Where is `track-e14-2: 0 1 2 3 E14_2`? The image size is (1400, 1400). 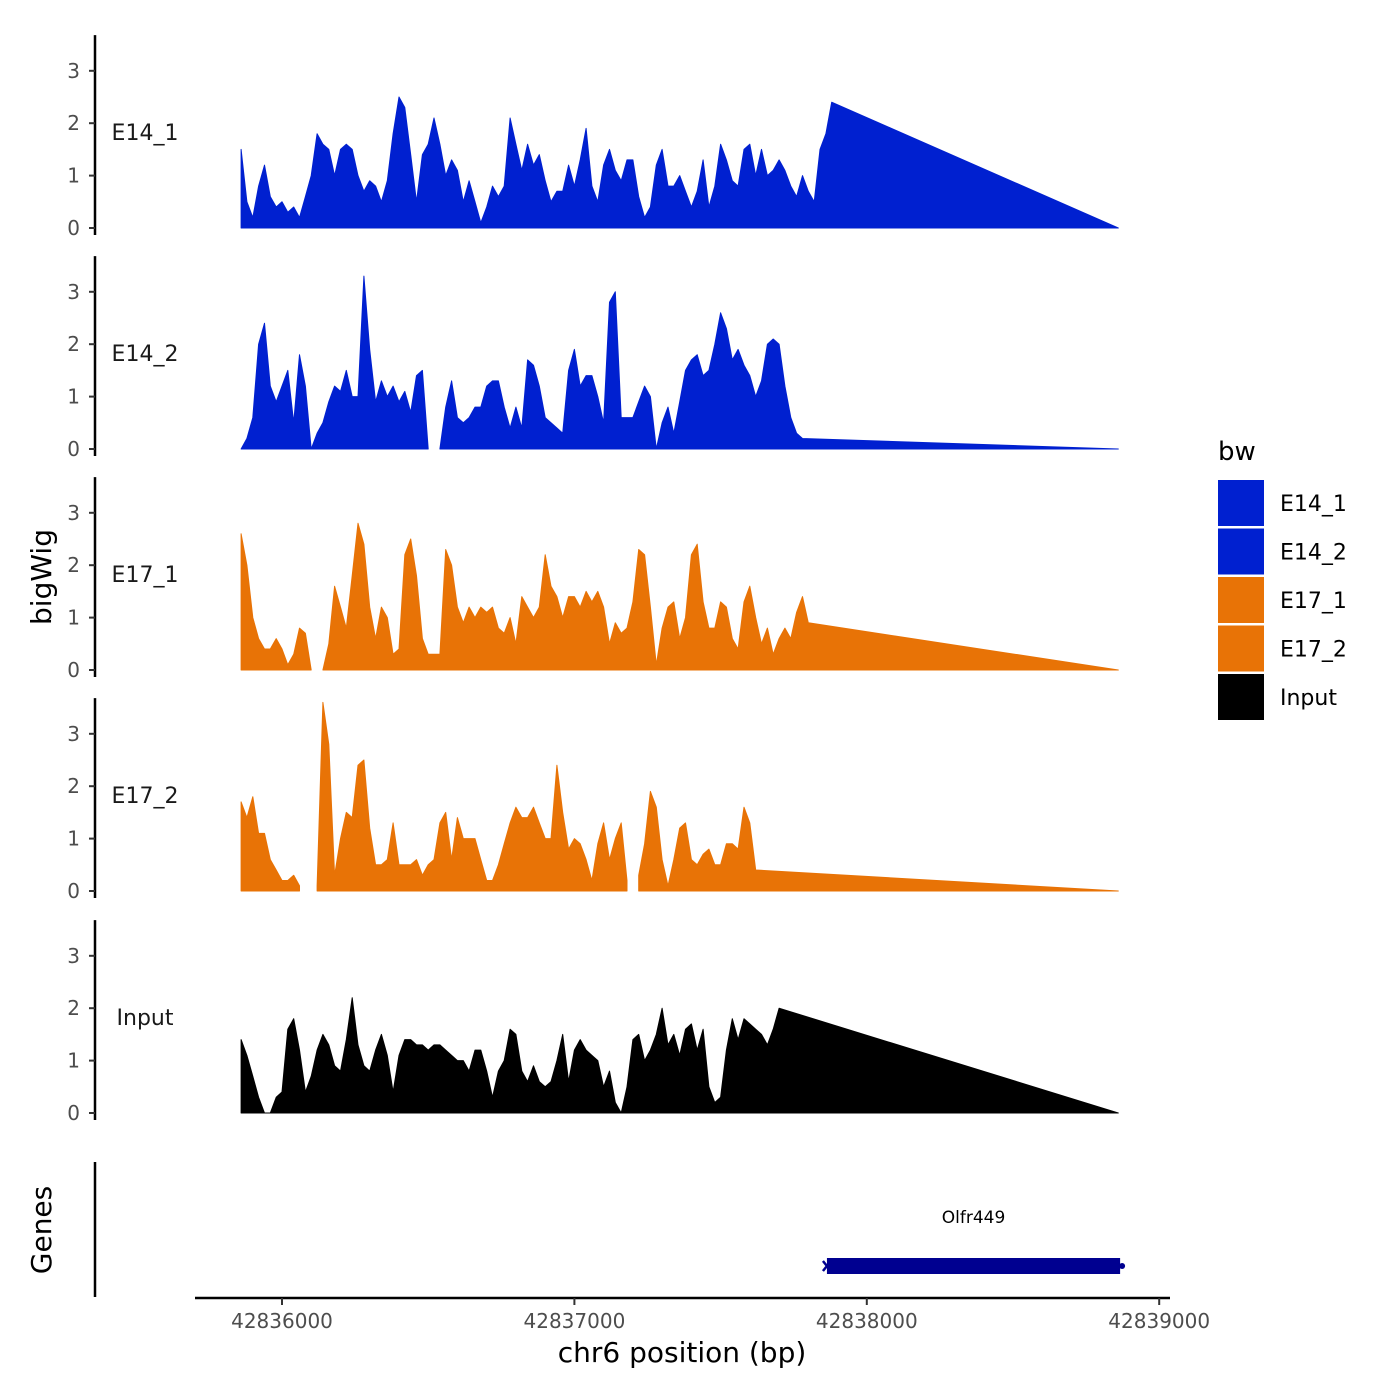
track-e14-2: 0 1 2 3 E14_2 is located at coordinates (593, 358).